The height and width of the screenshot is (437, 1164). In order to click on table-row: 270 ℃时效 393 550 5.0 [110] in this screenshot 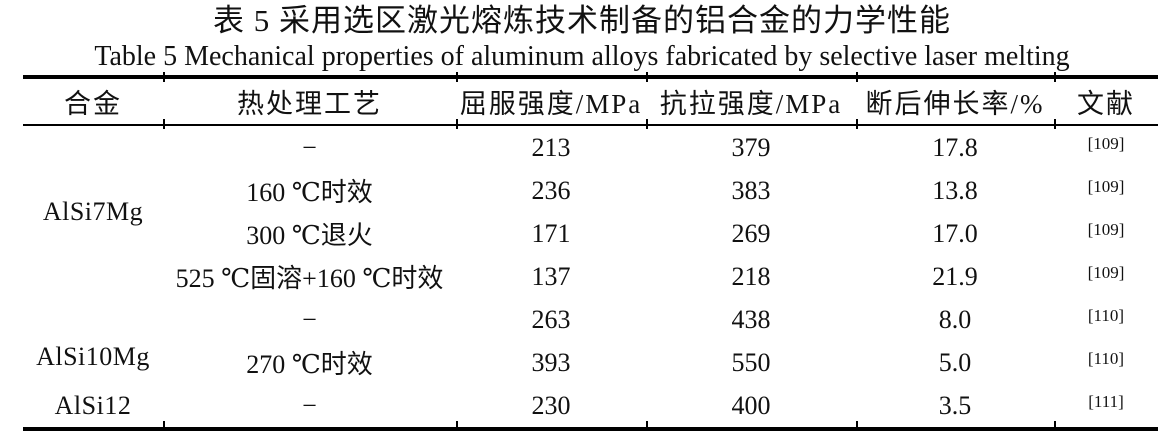, I will do `click(590, 362)`.